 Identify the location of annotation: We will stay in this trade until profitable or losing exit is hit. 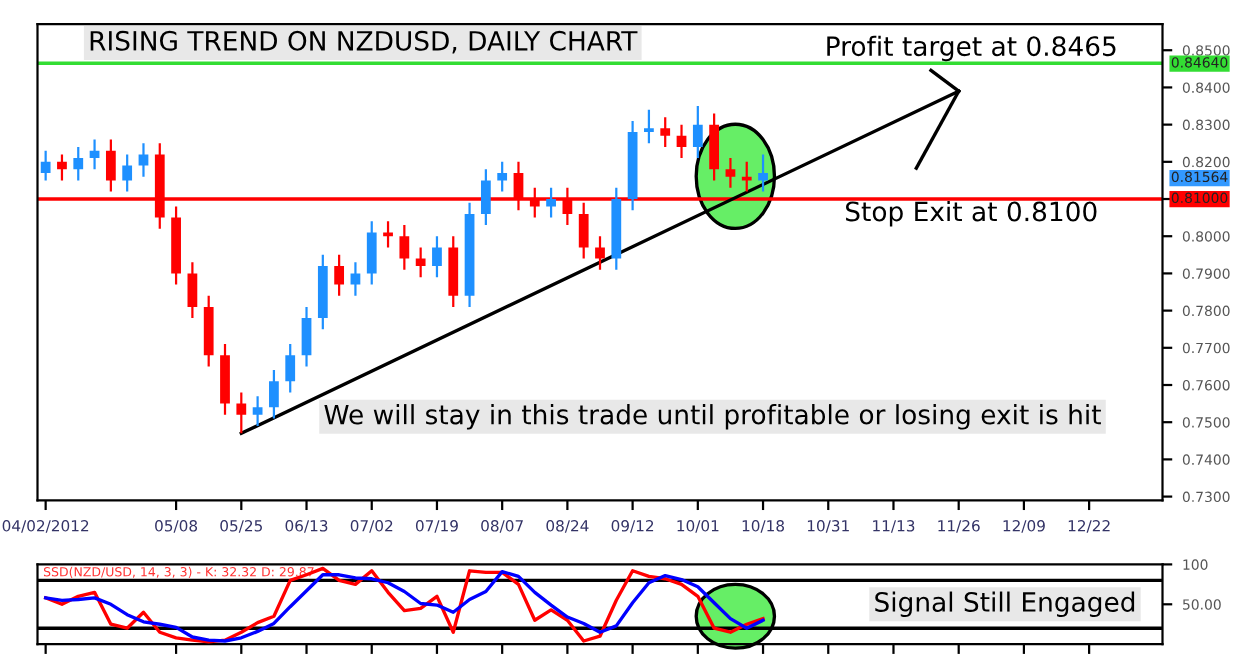
(712, 417).